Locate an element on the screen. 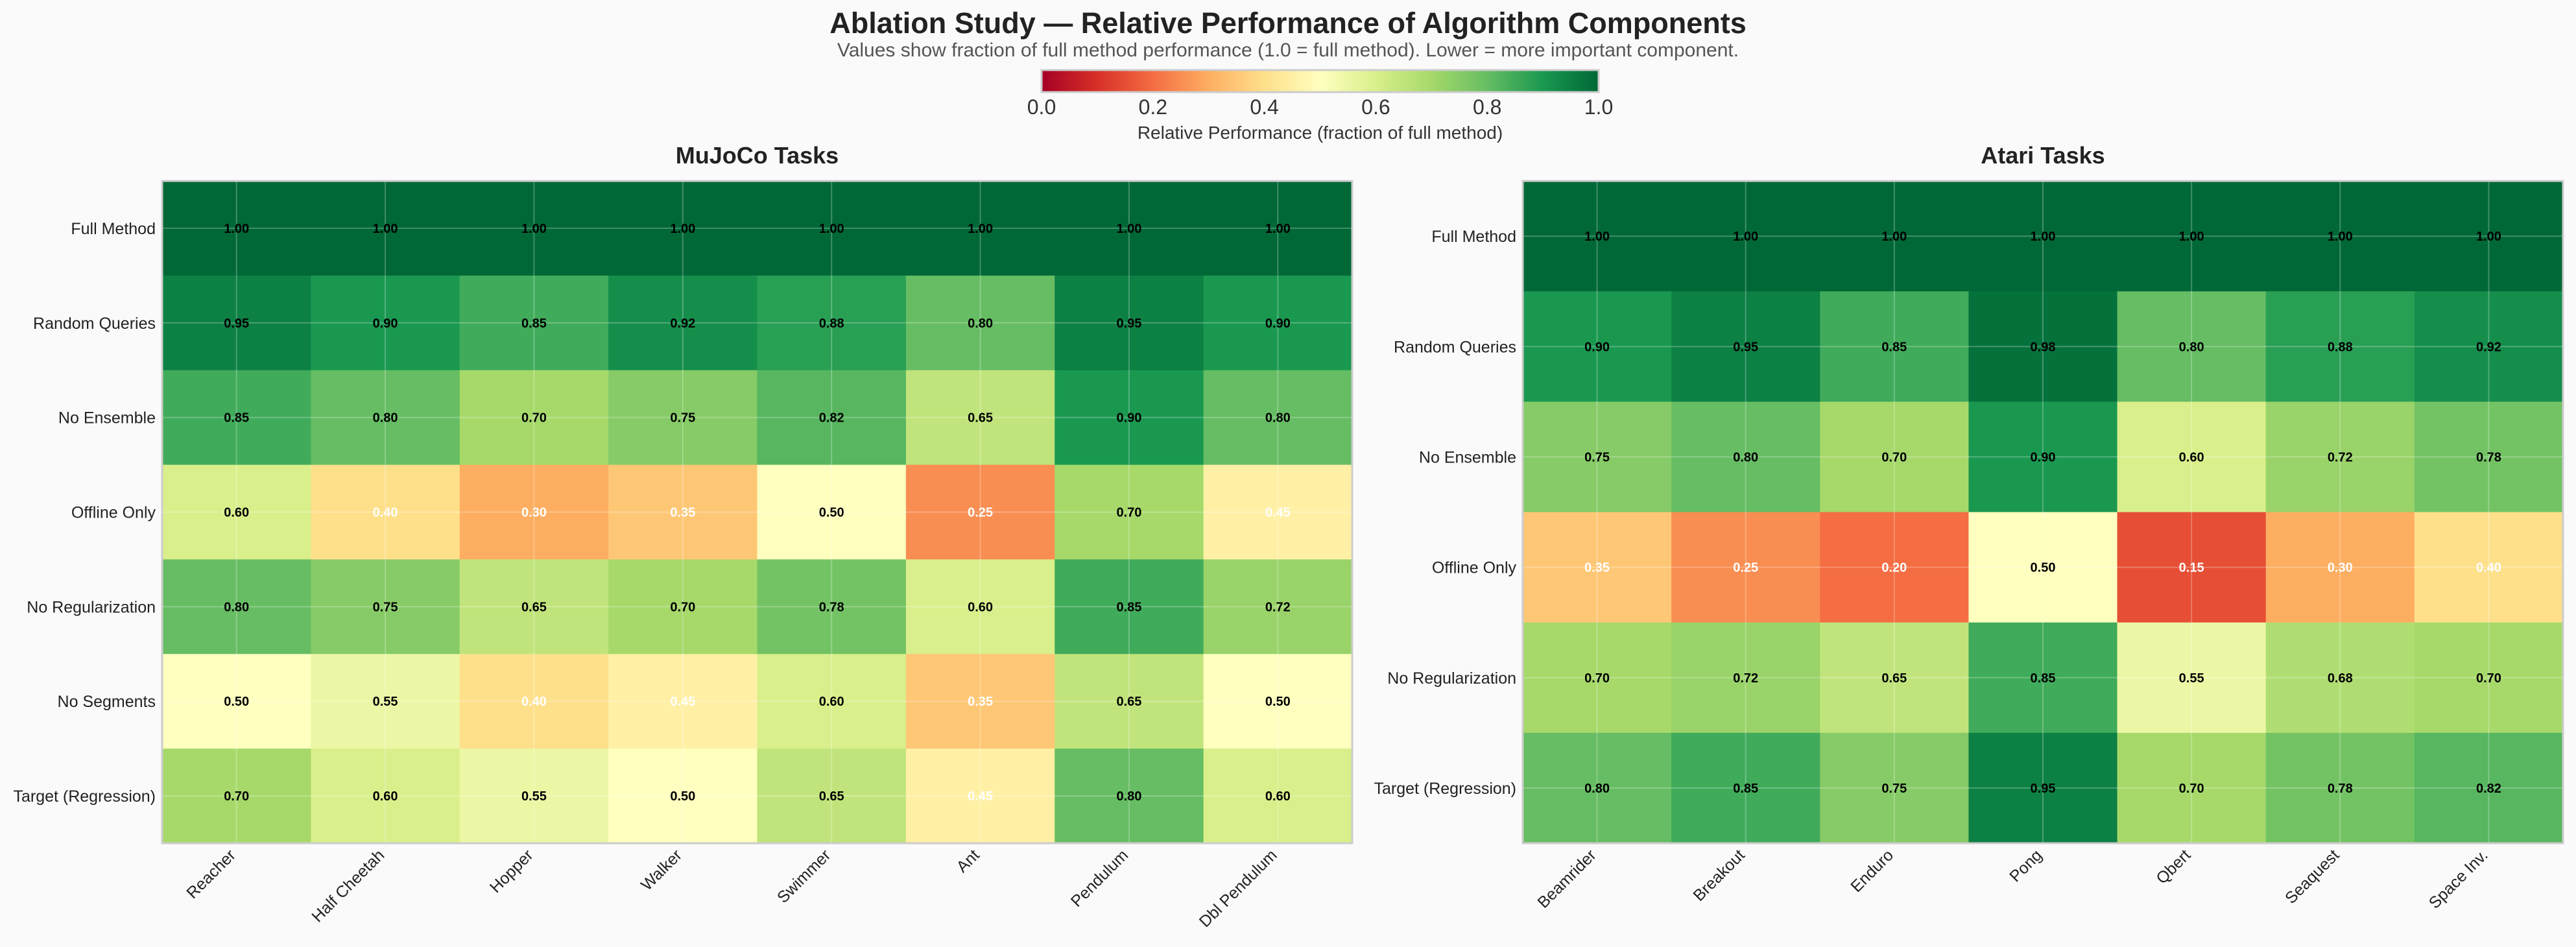  colorbar-tick-label: 1.0 is located at coordinates (1599, 107).